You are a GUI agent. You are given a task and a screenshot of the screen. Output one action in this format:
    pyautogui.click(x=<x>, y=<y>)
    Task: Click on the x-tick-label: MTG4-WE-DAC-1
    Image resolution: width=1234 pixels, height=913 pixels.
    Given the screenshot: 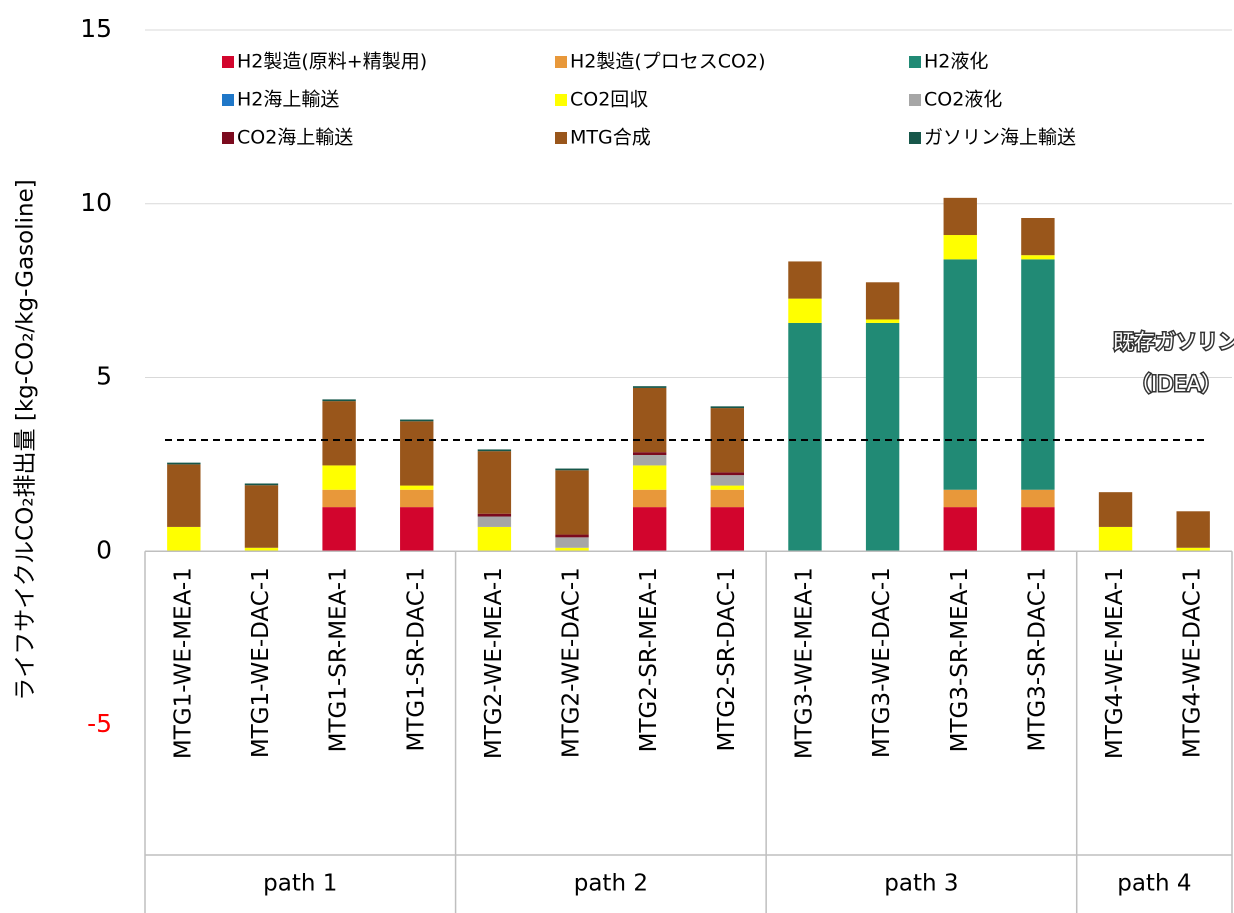 What is the action you would take?
    pyautogui.click(x=1193, y=662)
    